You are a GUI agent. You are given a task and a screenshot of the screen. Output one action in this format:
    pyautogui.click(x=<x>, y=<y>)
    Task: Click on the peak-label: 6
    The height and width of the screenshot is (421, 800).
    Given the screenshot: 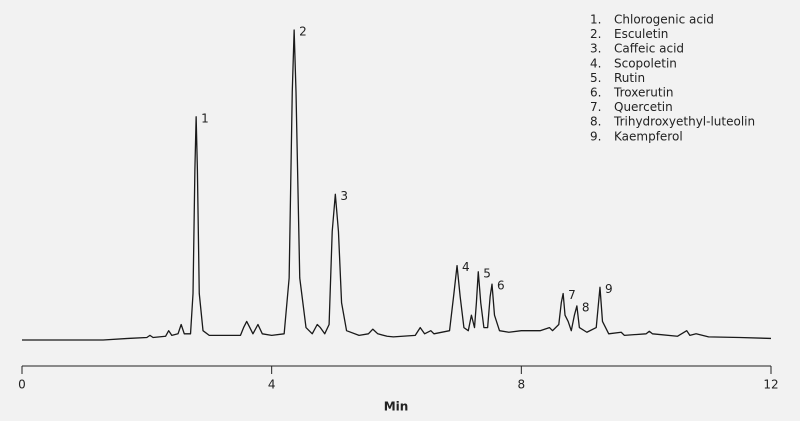 What is the action you would take?
    pyautogui.click(x=501, y=286)
    